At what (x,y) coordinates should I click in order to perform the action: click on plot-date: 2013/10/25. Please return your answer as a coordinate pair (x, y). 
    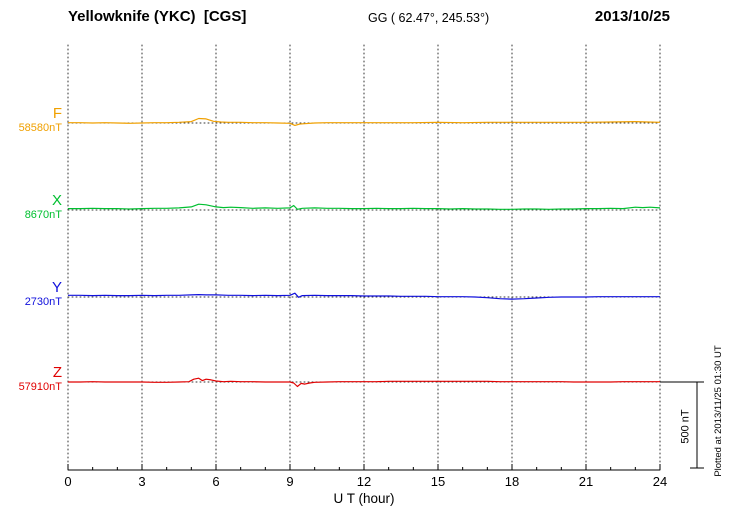
    Looking at the image, I should click on (632, 16).